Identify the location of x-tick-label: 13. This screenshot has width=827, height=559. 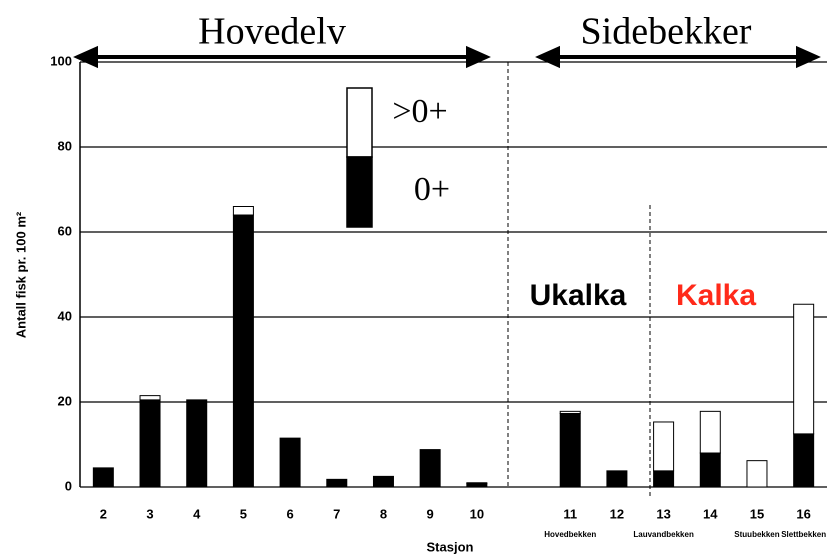
(663, 513).